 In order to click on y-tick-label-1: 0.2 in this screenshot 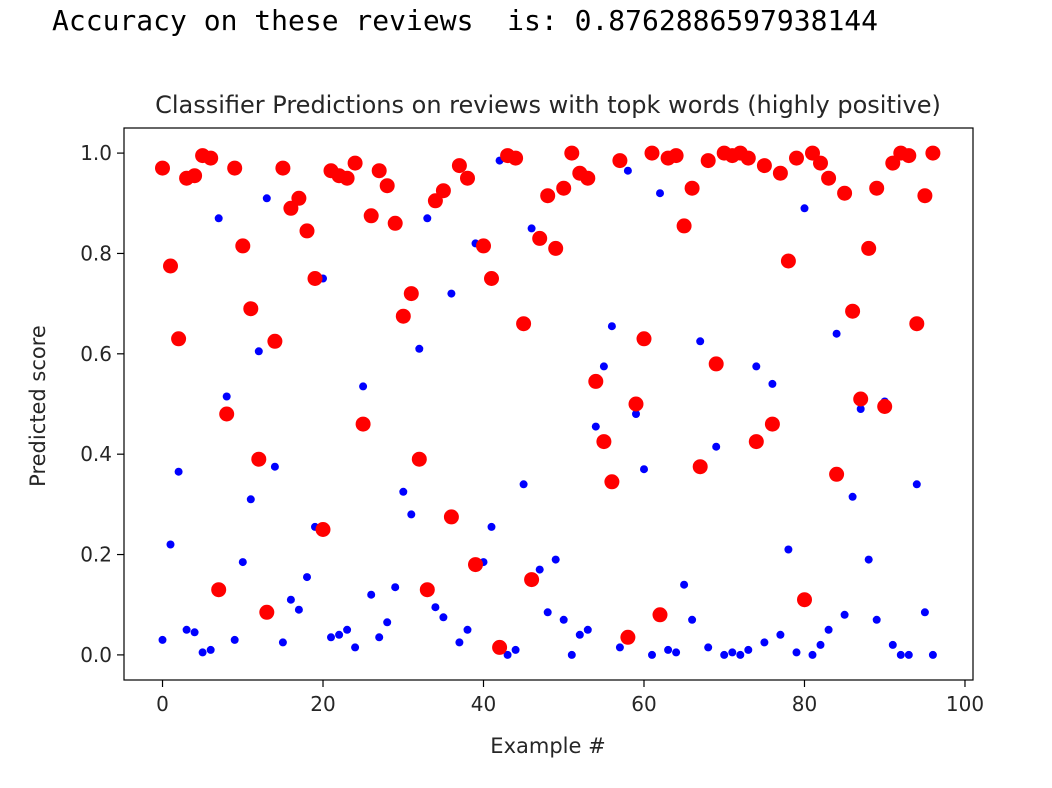, I will do `click(96, 555)`.